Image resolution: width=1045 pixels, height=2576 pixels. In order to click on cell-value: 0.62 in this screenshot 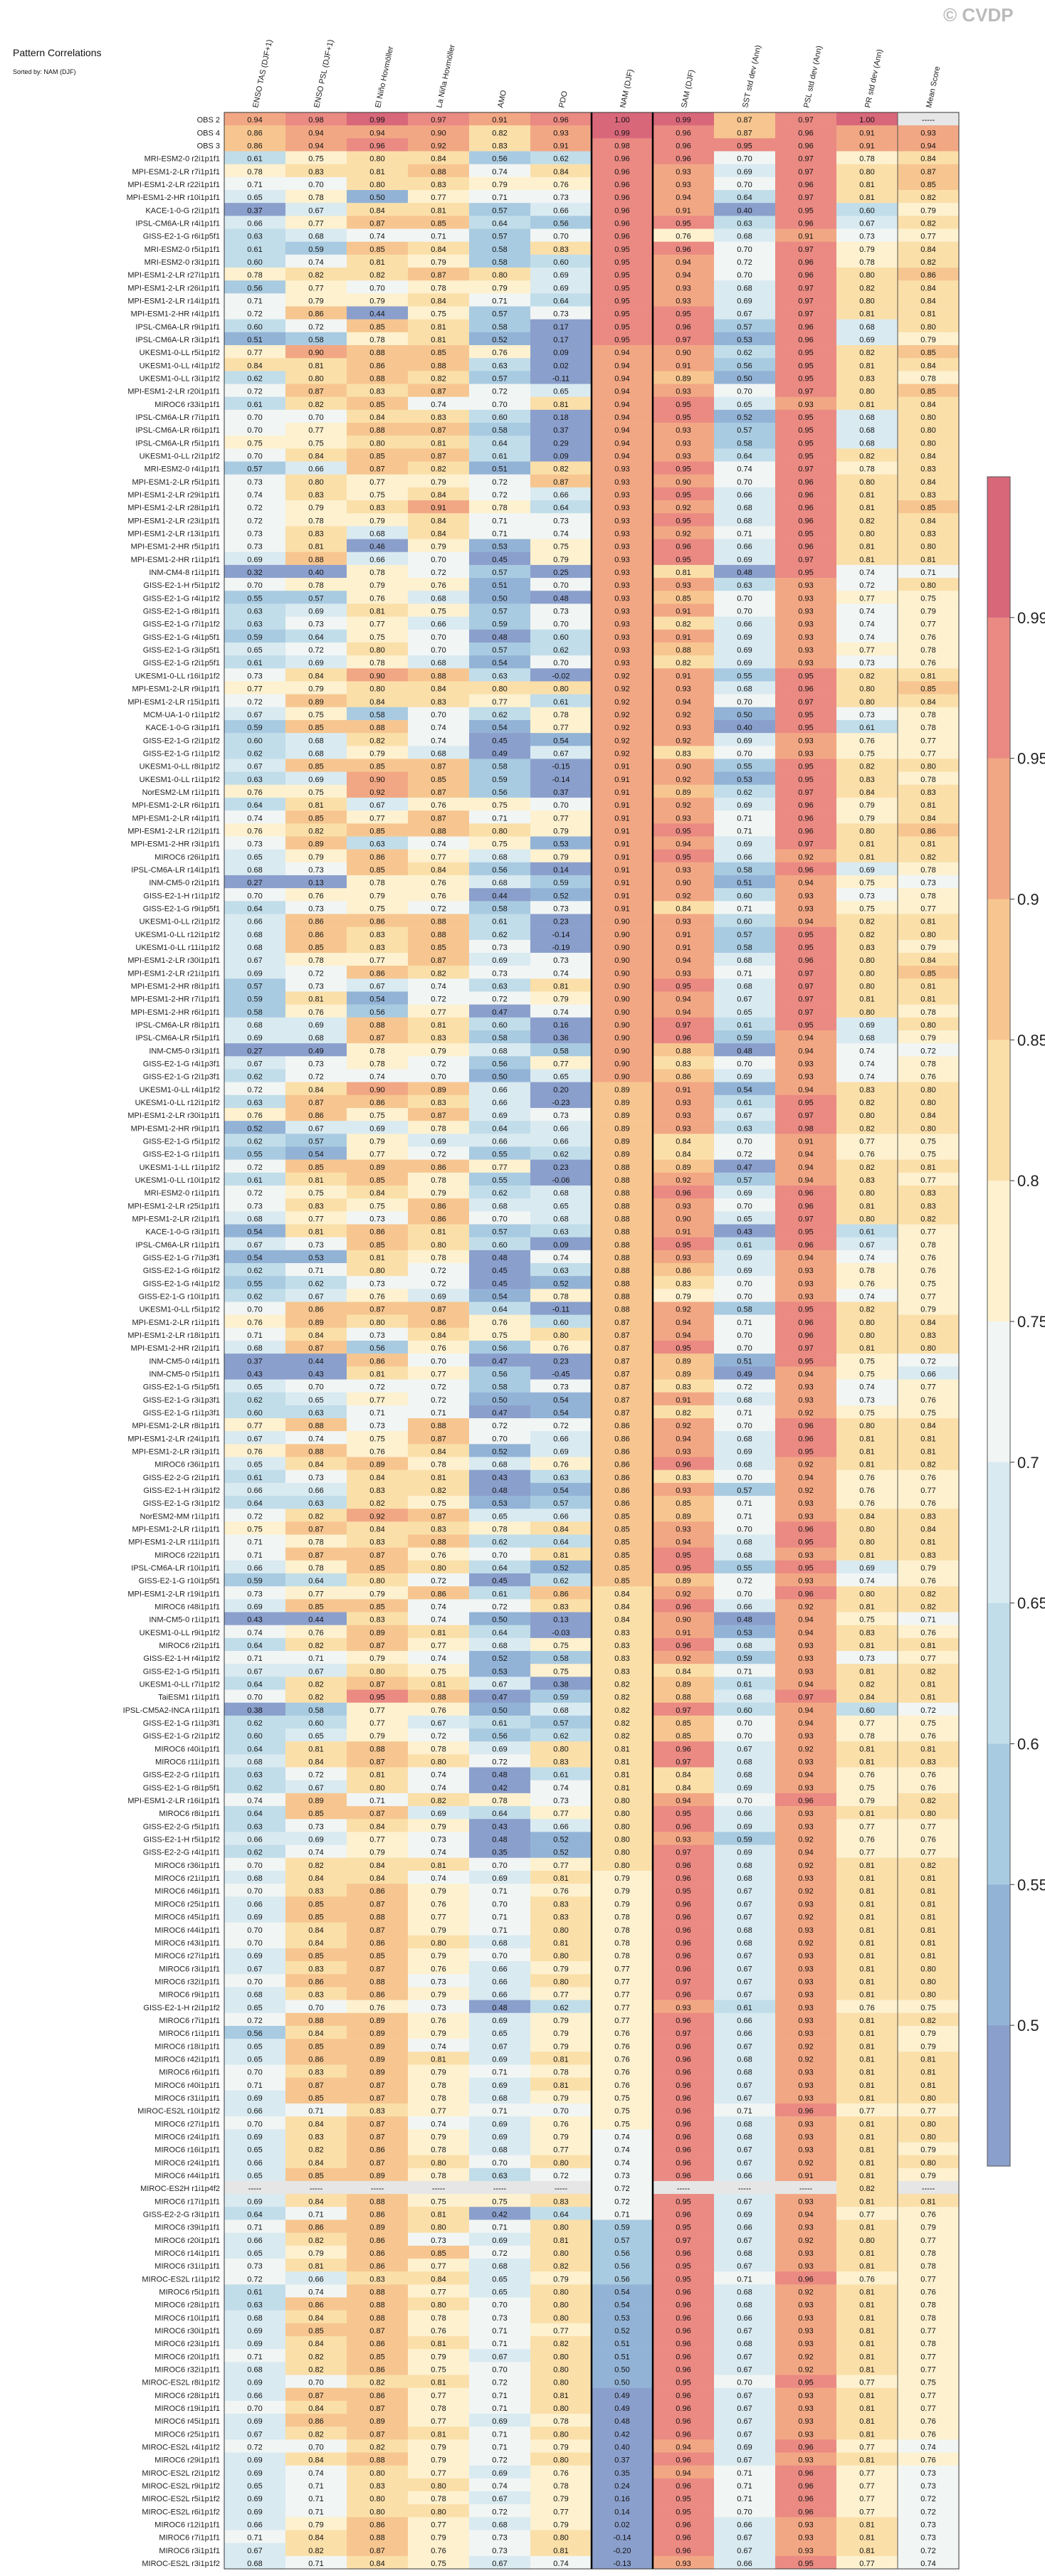, I will do `click(255, 1297)`.